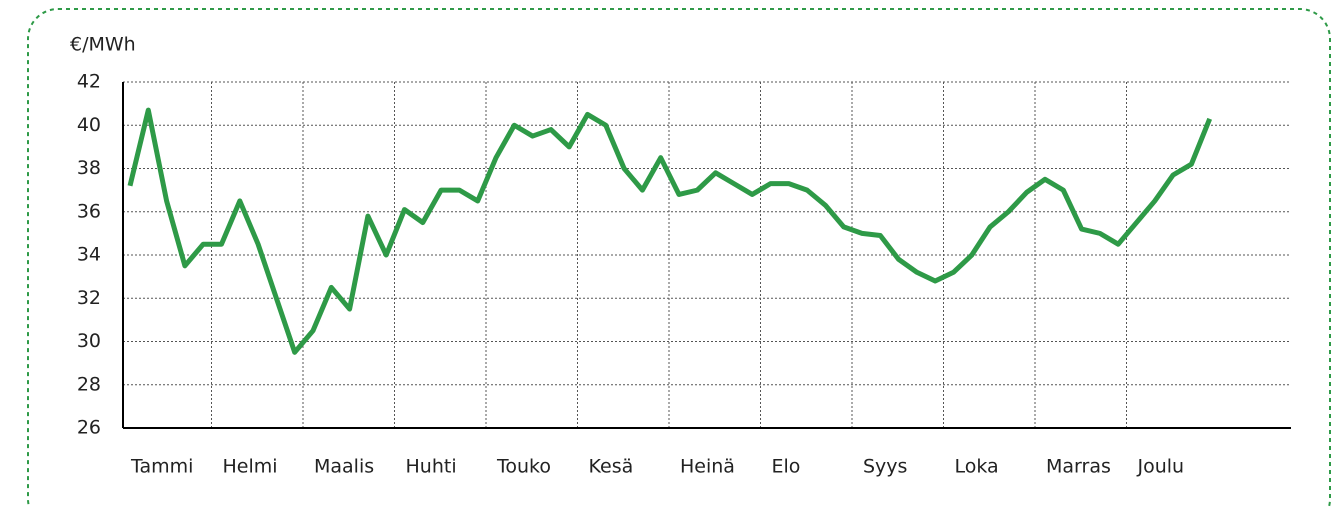 This screenshot has height=507, width=1338. Describe the element at coordinates (89, 341) in the screenshot. I see `y-tick-label: 30` at that location.